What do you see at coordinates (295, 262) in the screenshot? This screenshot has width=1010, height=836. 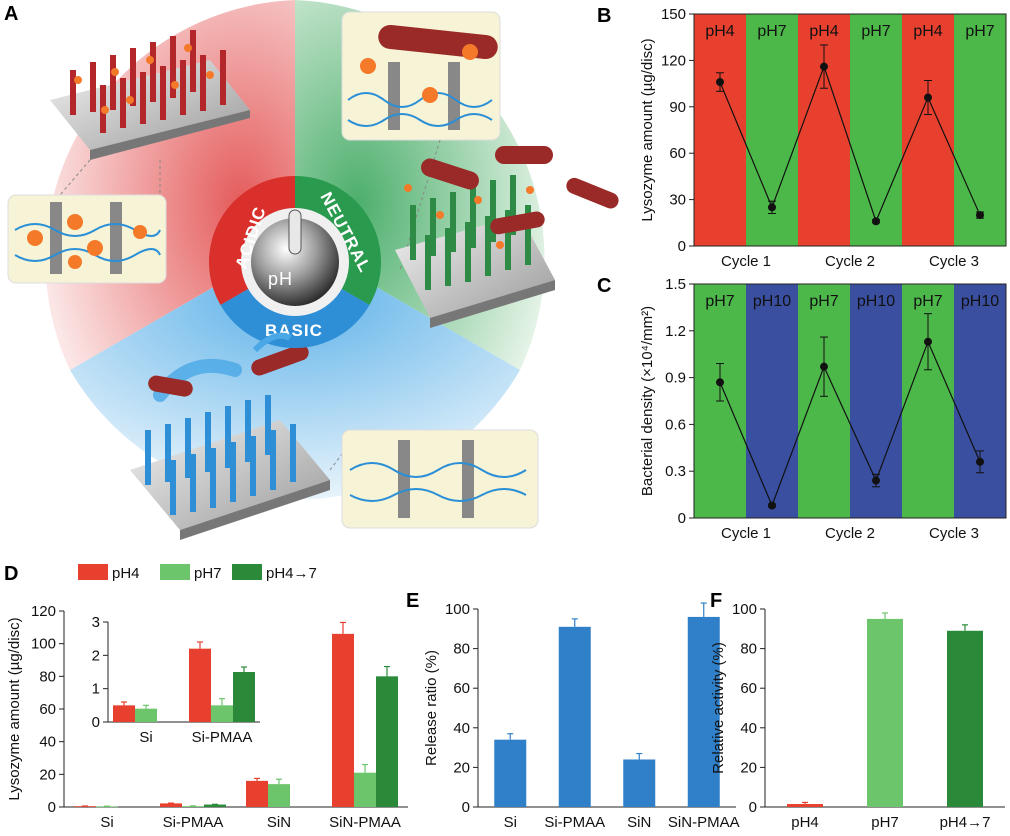 I see `ph-switch: pH ACIDIC NEUTRAL BASIC` at bounding box center [295, 262].